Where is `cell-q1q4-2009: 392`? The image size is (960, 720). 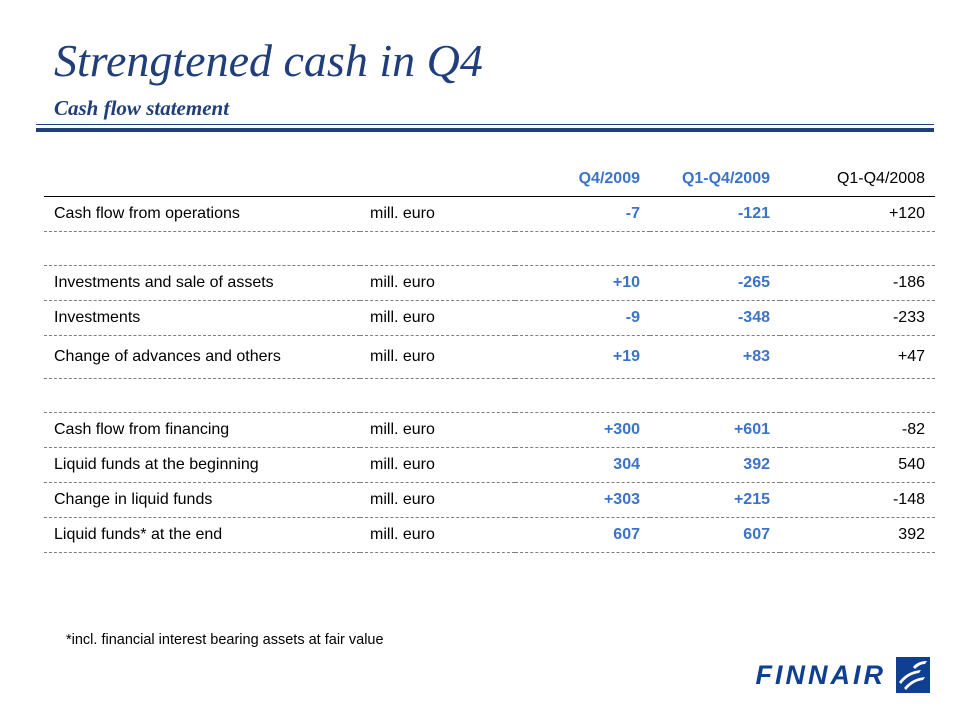 cell-q1q4-2009: 392 is located at coordinates (715, 465).